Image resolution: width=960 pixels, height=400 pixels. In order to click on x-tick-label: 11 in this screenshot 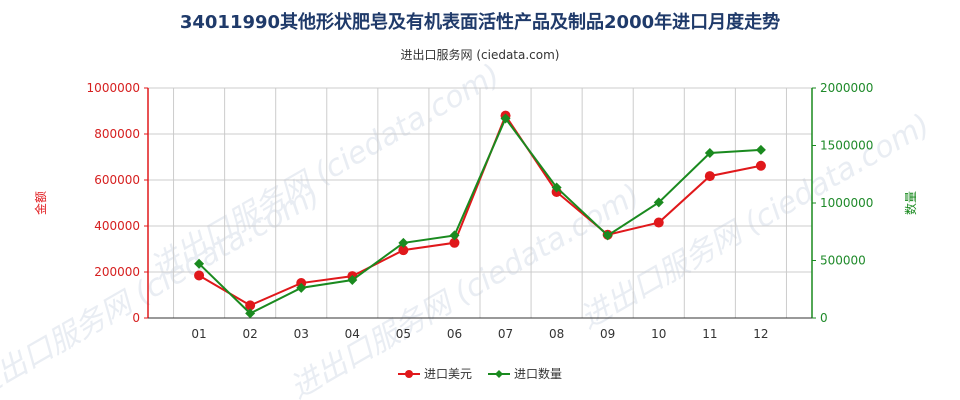, I will do `click(709, 334)`.